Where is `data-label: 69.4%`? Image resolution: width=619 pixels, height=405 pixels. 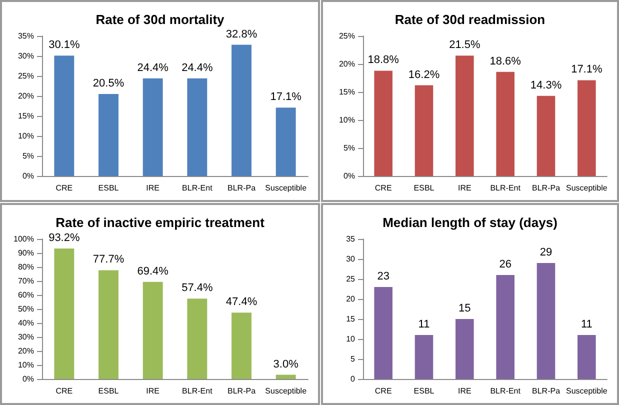 data-label: 69.4% is located at coordinates (153, 271).